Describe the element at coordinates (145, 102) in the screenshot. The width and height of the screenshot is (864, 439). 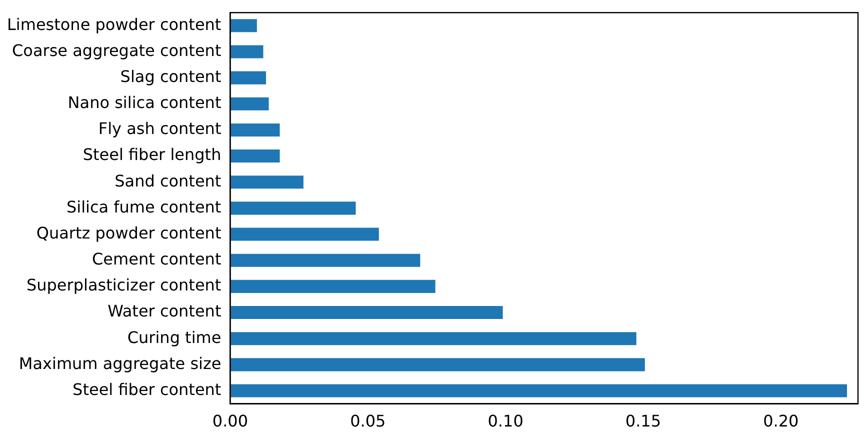
I see `y-tick-label: Nano silica content` at that location.